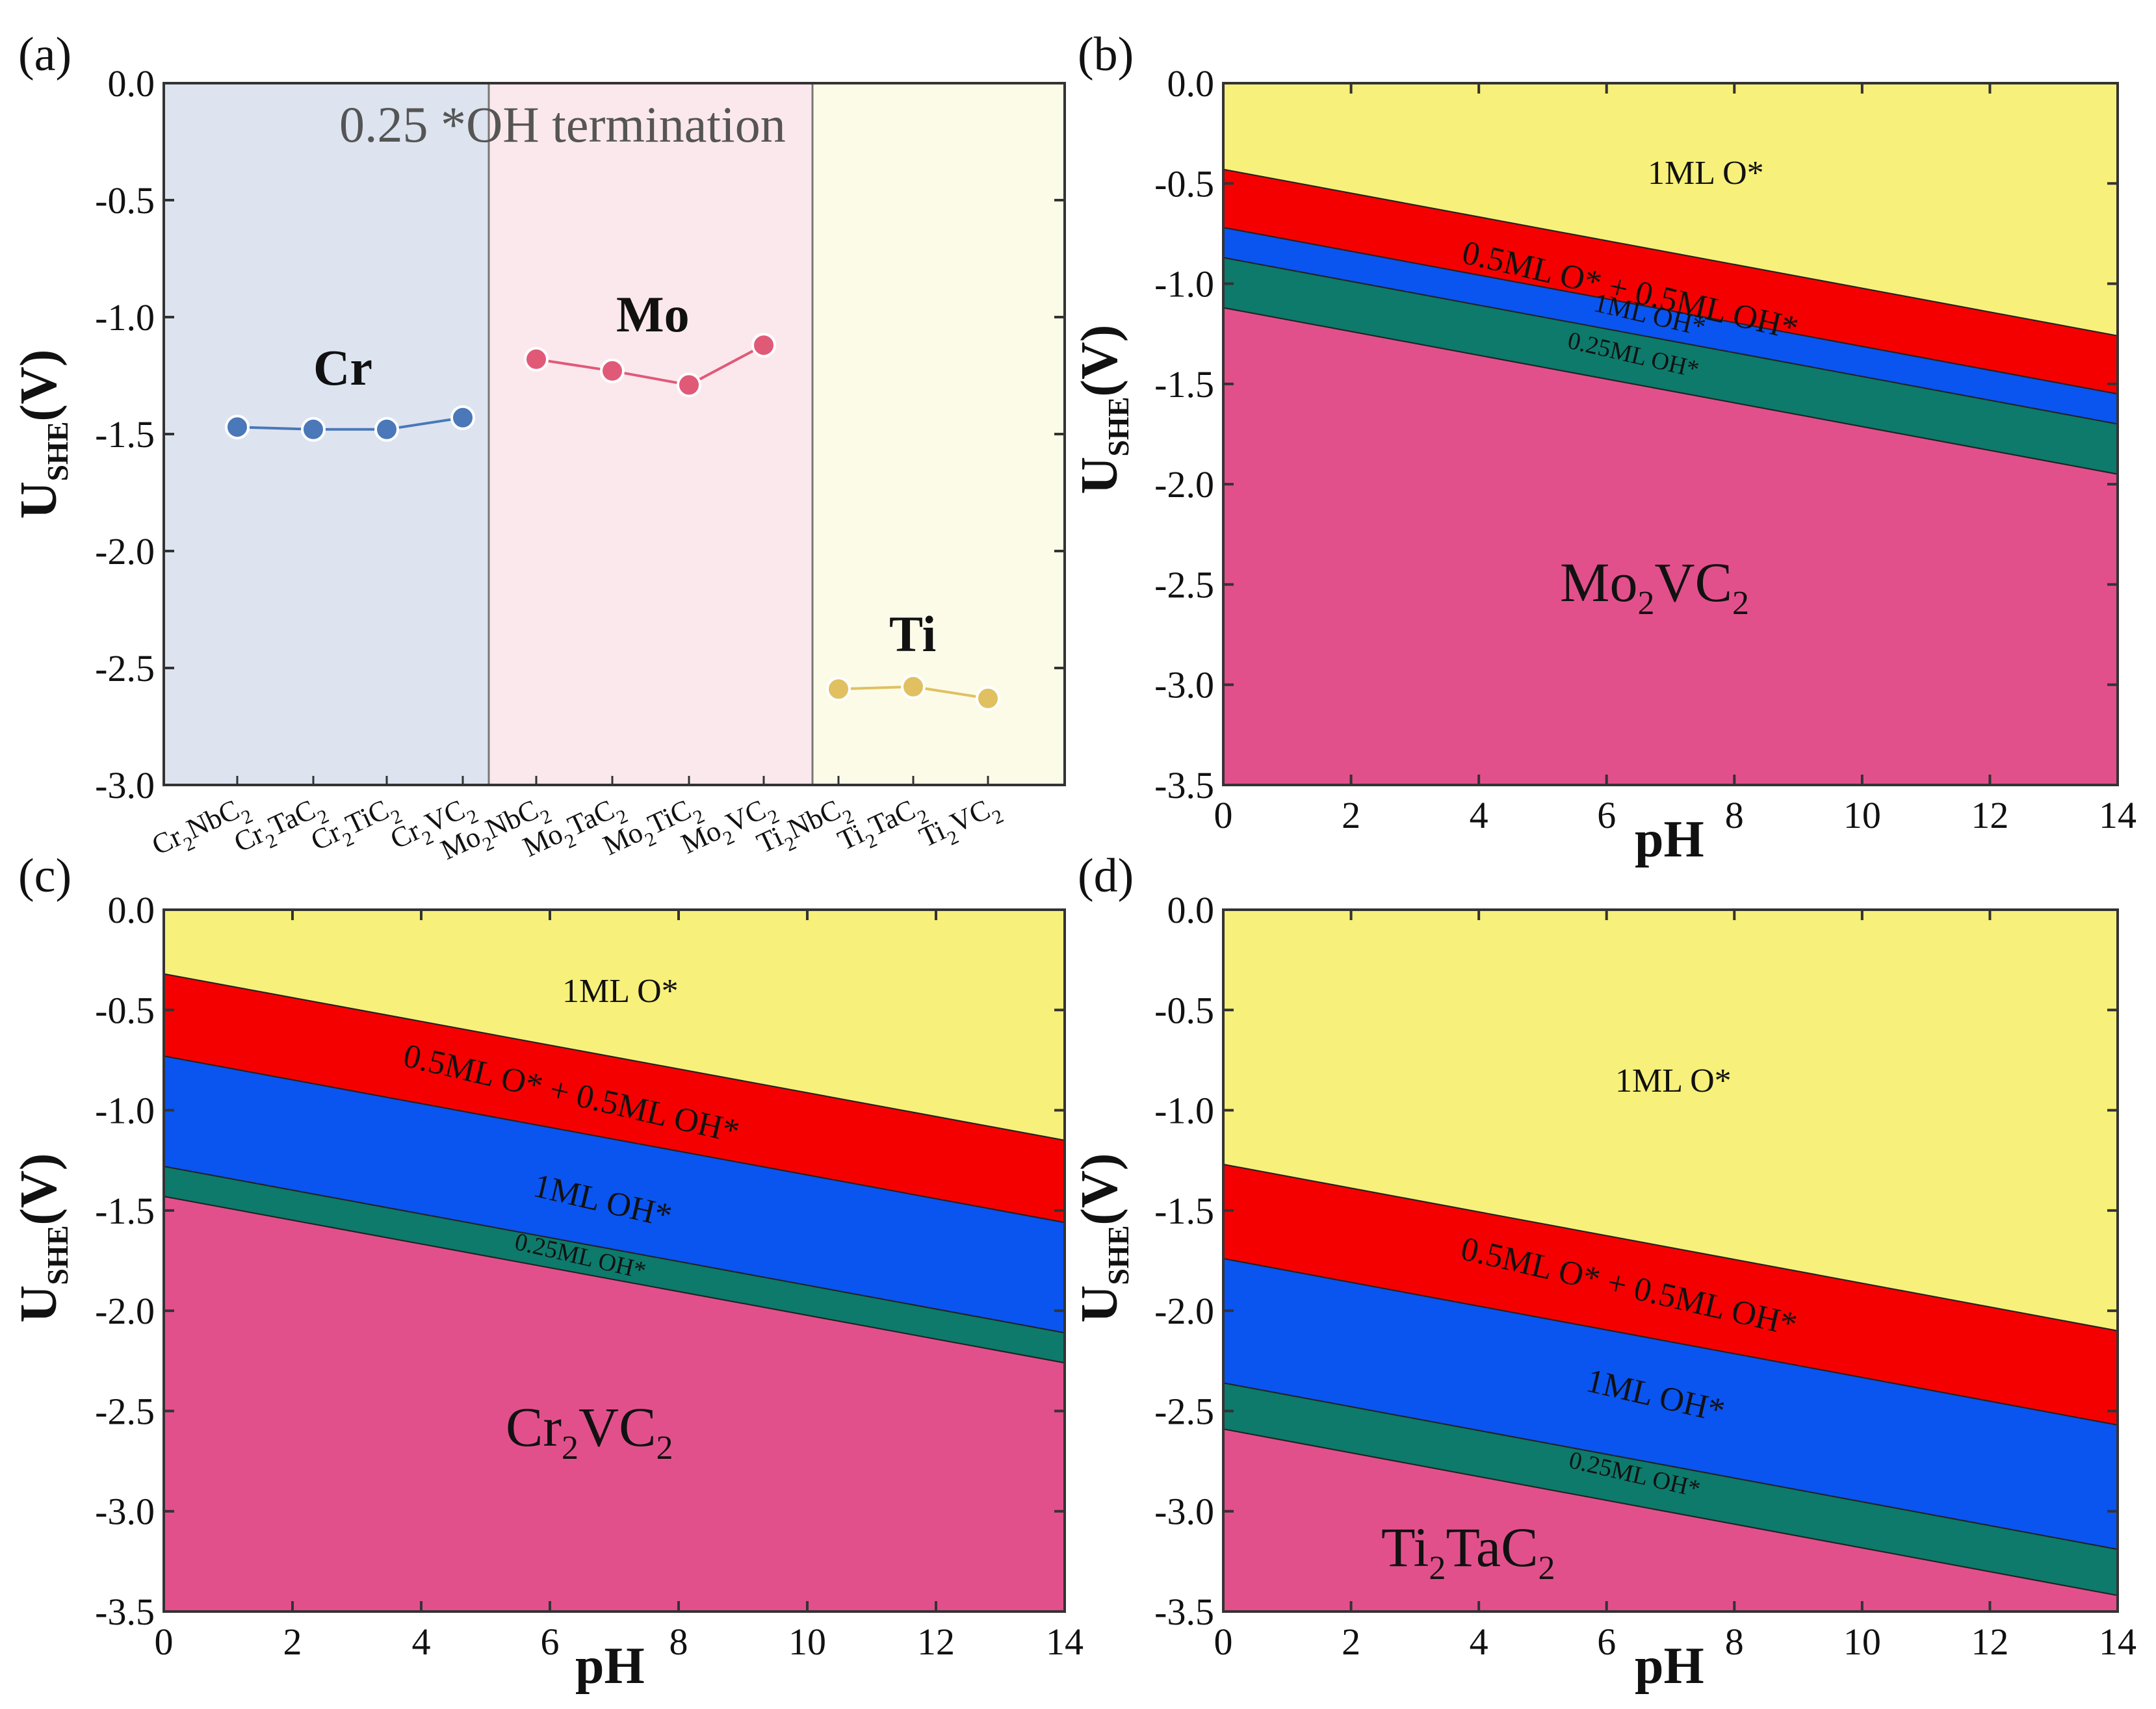  Describe the element at coordinates (562, 124) in the screenshot. I see `chart-title: 0.25 *OH termination` at that location.